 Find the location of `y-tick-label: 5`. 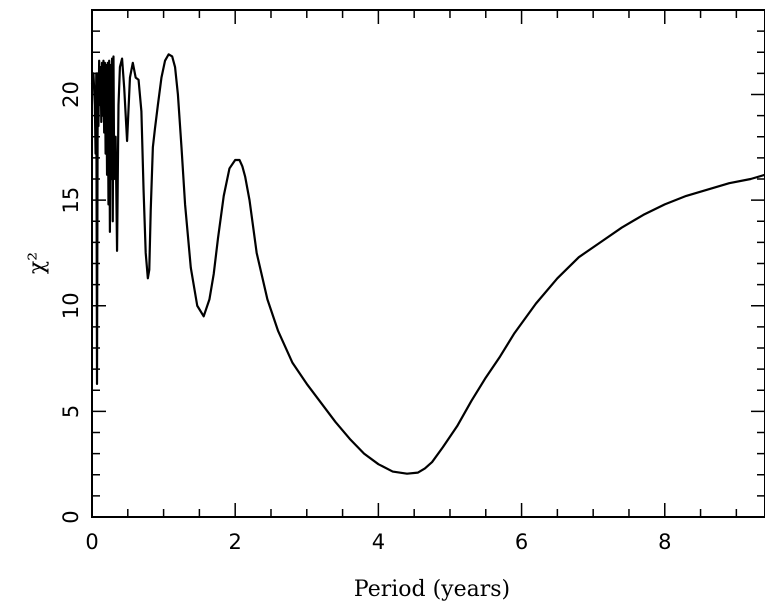

y-tick-label: 5 is located at coordinates (71, 411).